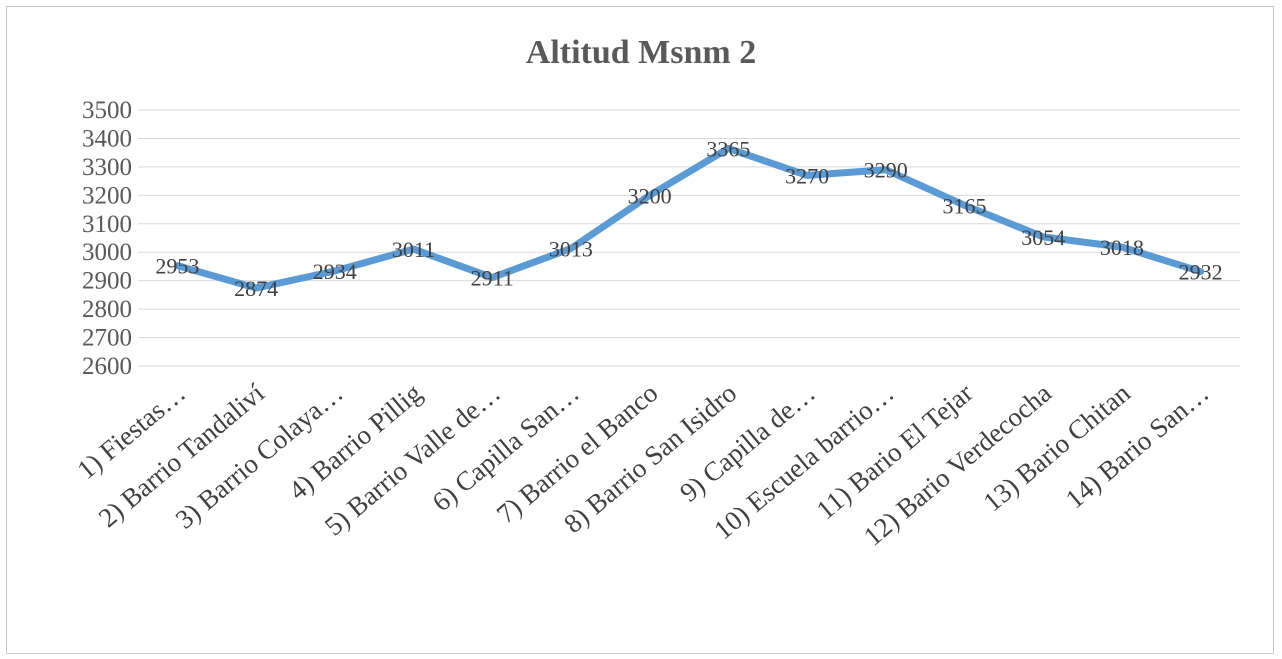 The height and width of the screenshot is (659, 1282). I want to click on data-label: 3054, so click(1043, 237).